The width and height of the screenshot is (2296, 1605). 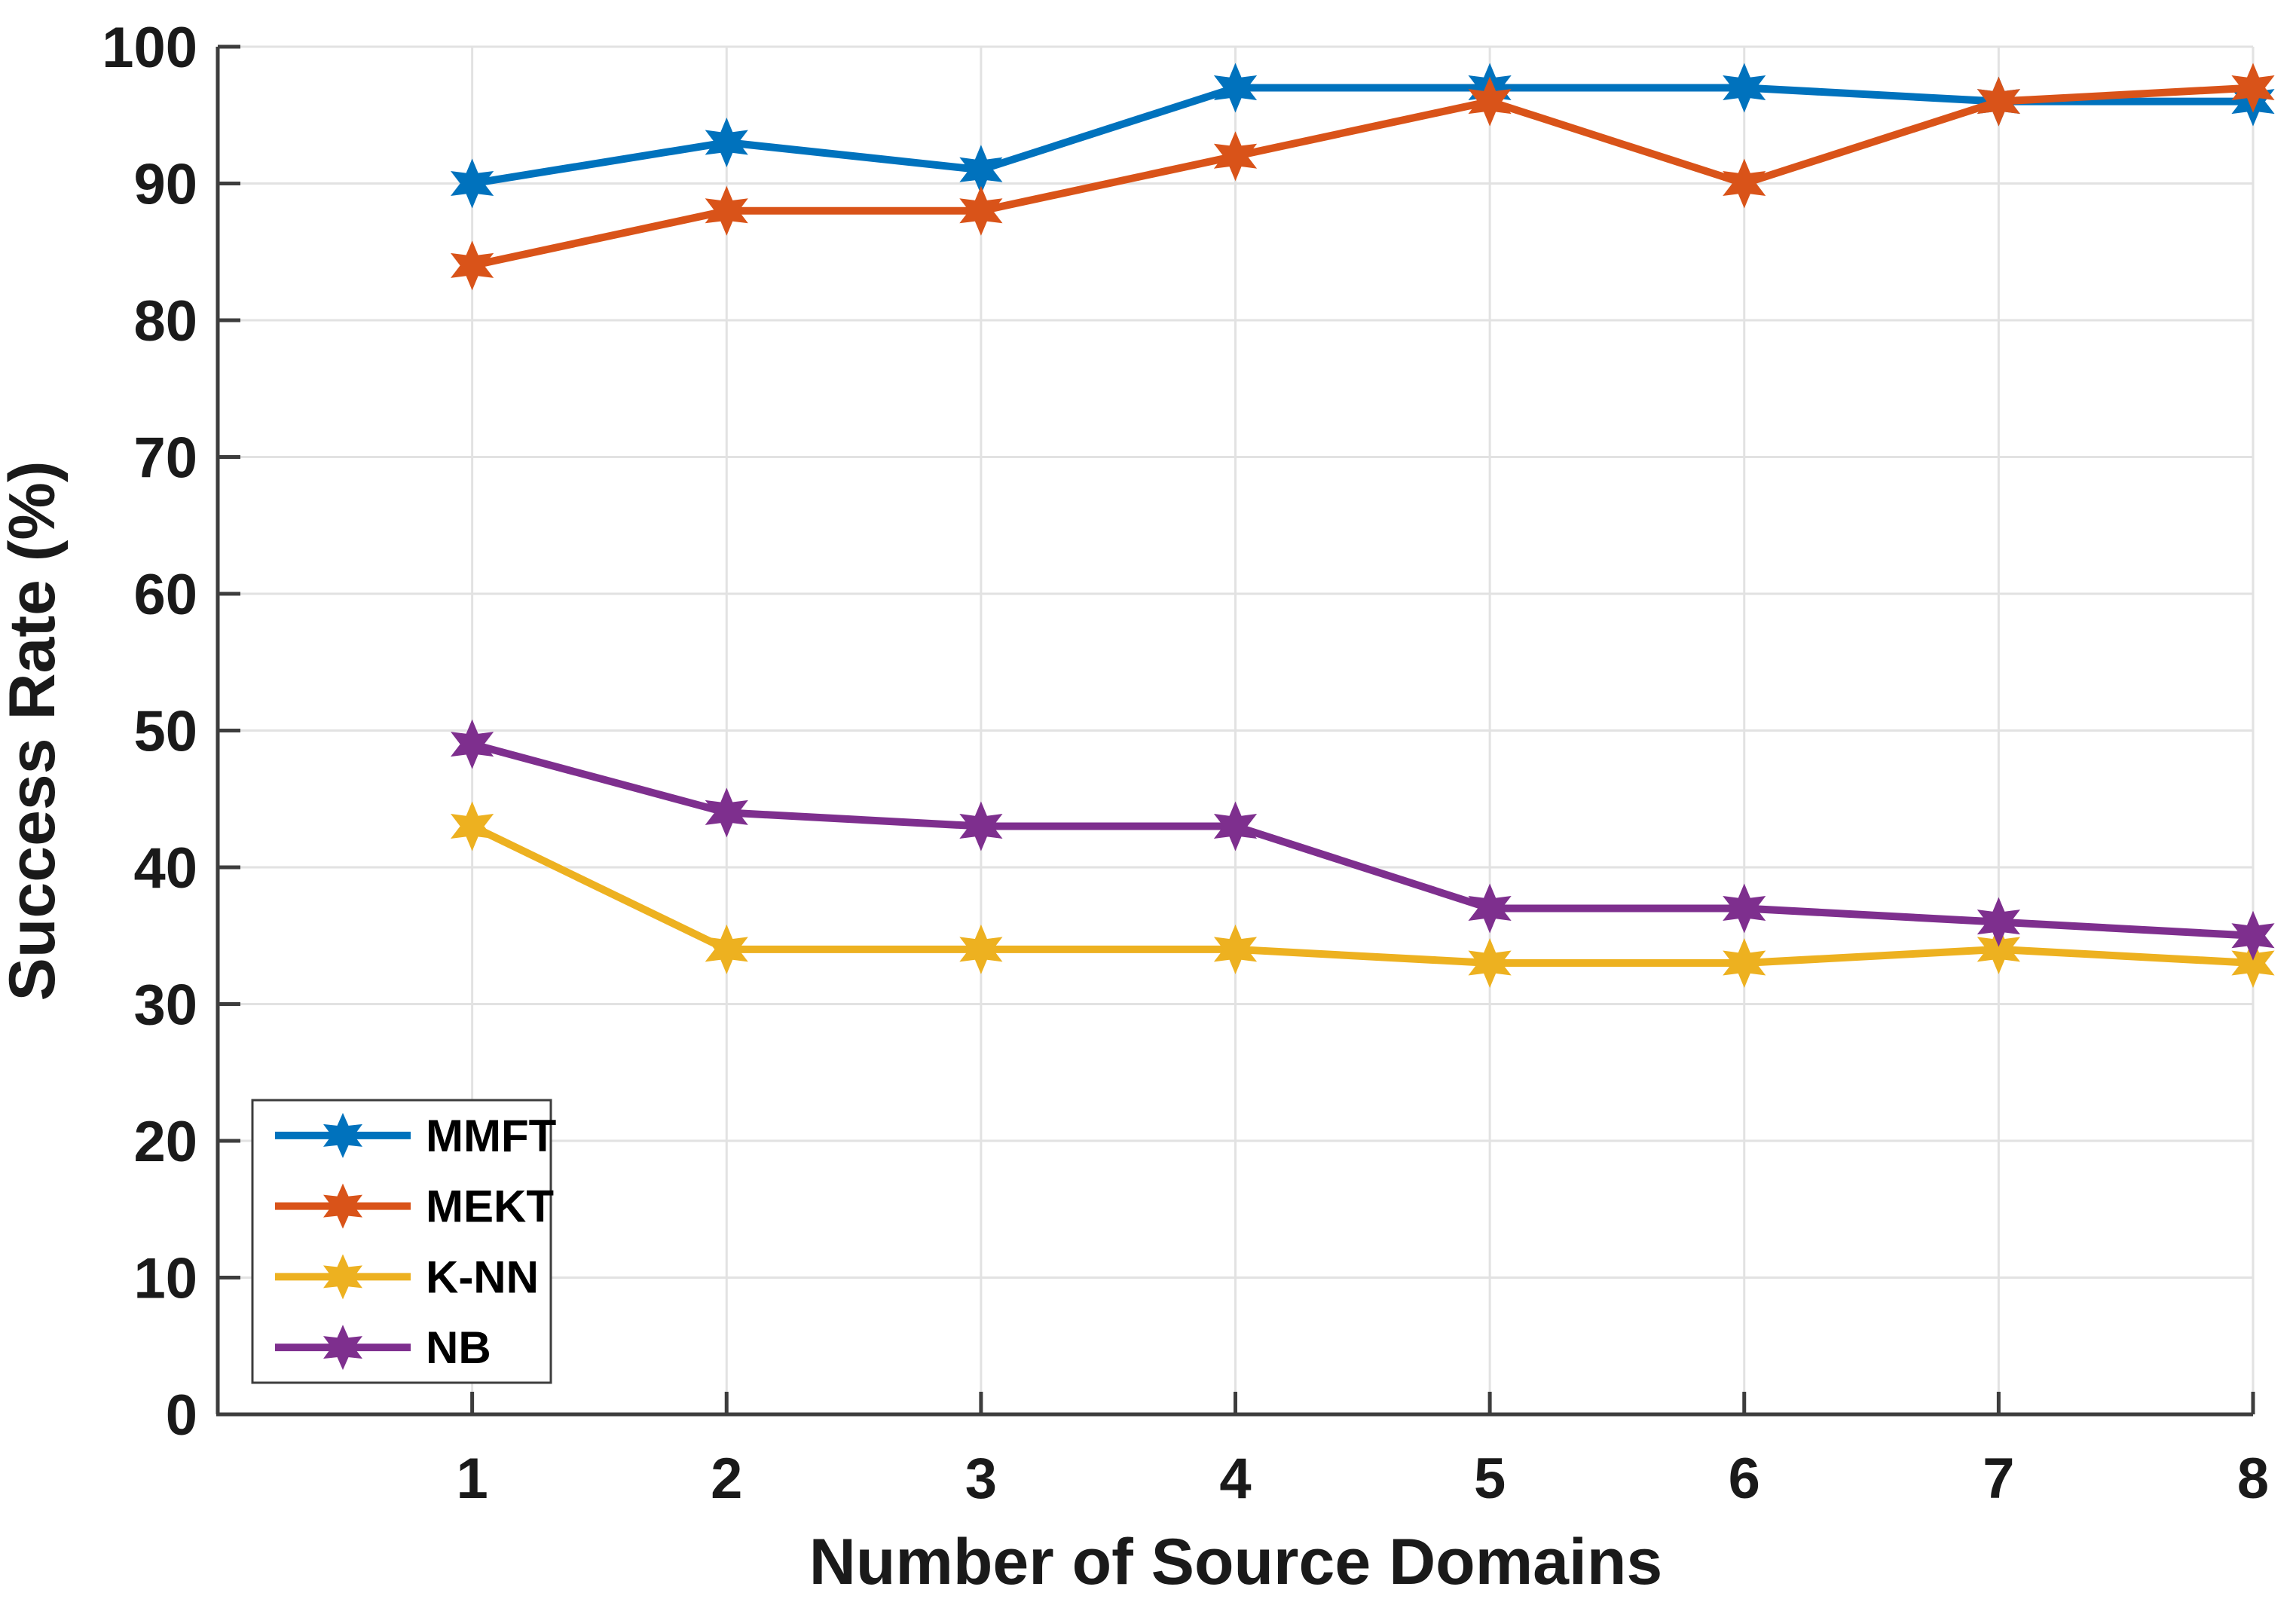 I want to click on legend-label: MMFT, so click(x=491, y=1136).